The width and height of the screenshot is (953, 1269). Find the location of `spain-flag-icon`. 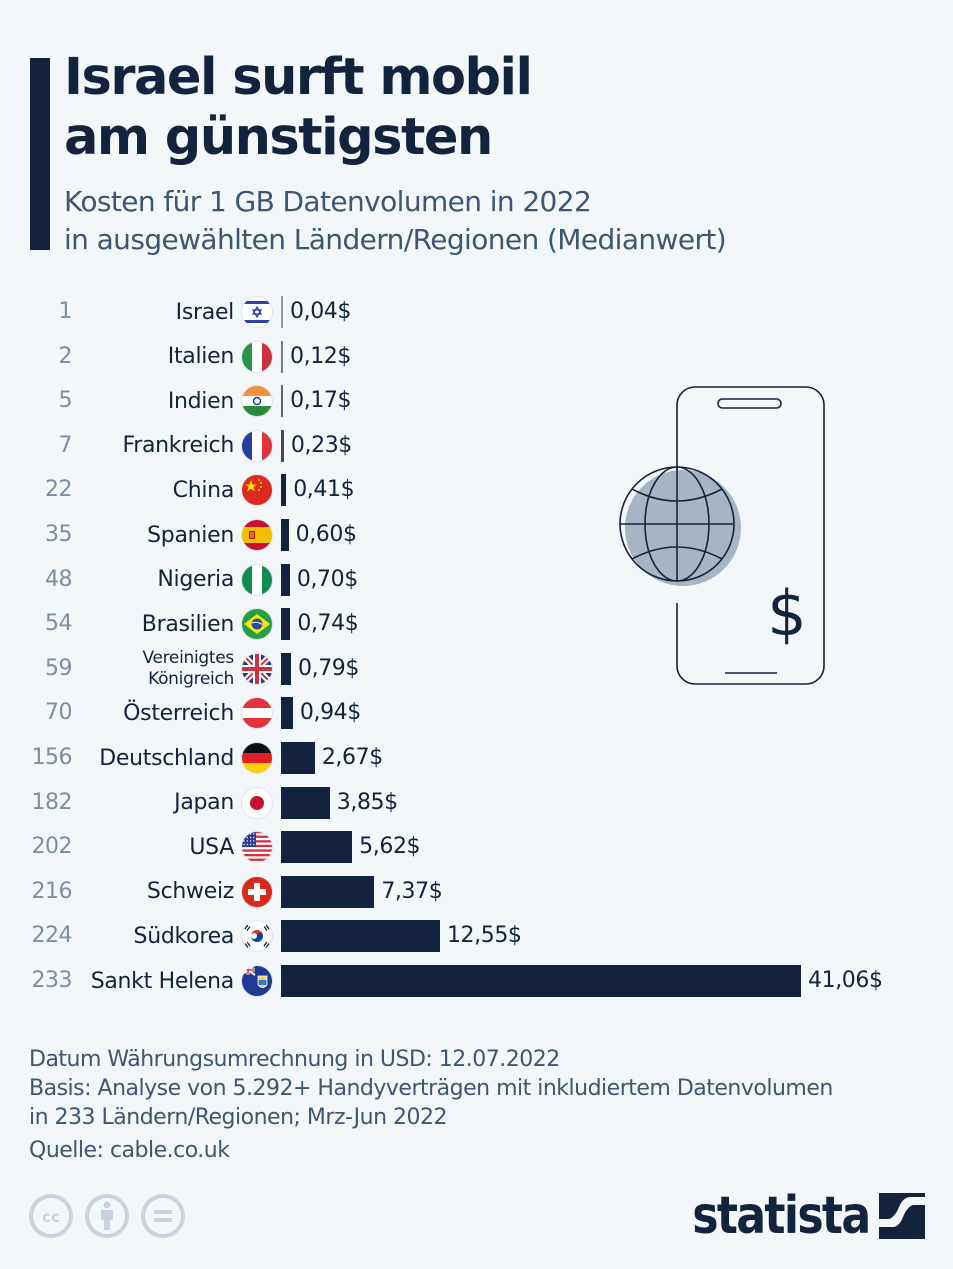

spain-flag-icon is located at coordinates (257, 535).